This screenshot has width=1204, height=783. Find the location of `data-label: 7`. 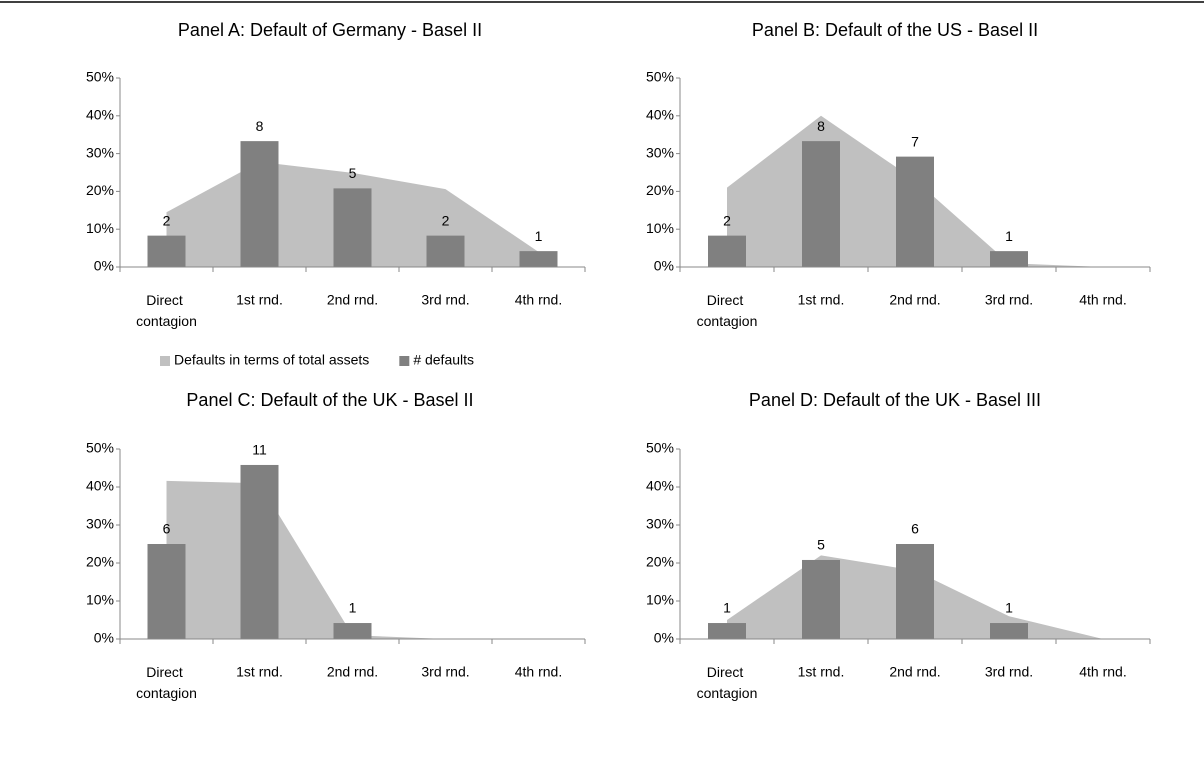

data-label: 7 is located at coordinates (915, 141).